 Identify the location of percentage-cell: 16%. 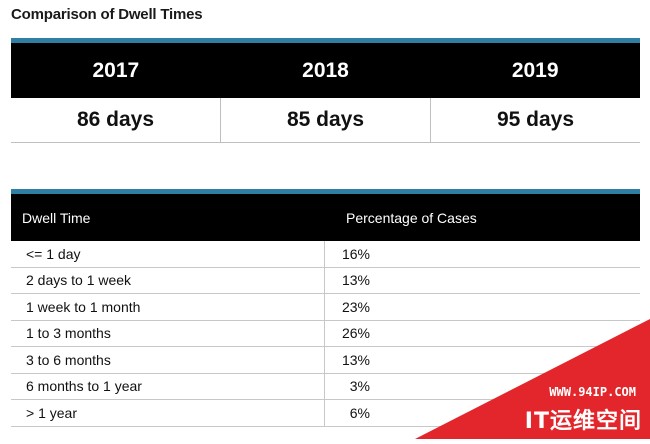
(355, 253).